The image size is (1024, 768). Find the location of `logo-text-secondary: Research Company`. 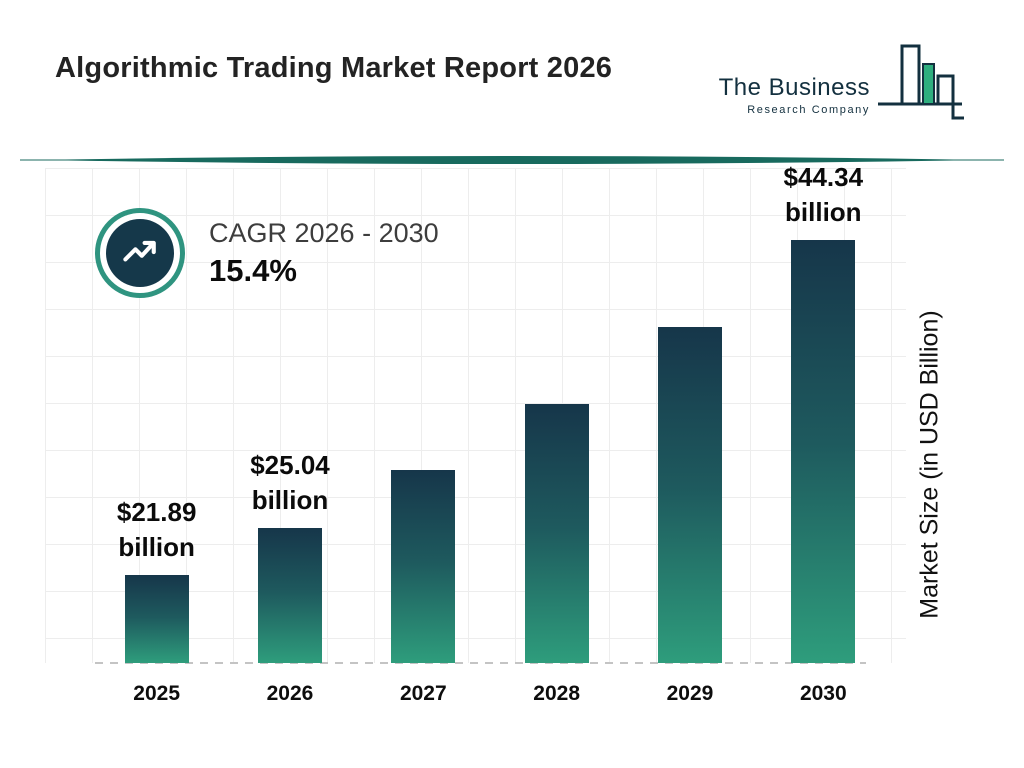

logo-text-secondary: Research Company is located at coordinates (808, 110).